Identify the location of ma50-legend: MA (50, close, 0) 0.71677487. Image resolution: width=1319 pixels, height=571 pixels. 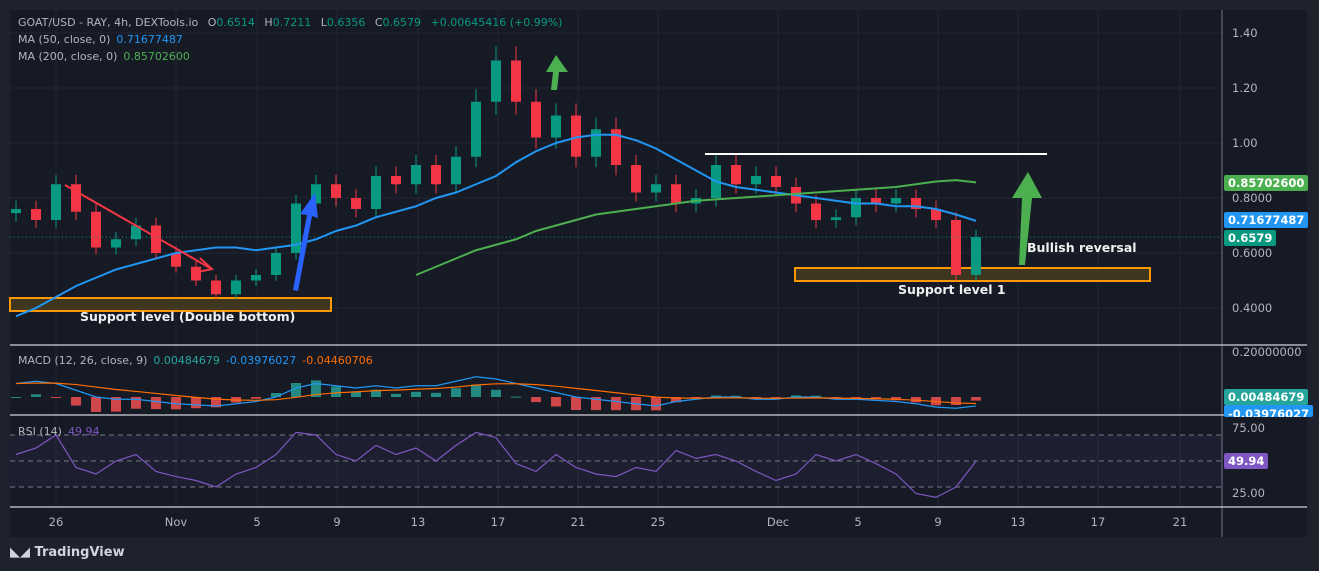
(103, 39).